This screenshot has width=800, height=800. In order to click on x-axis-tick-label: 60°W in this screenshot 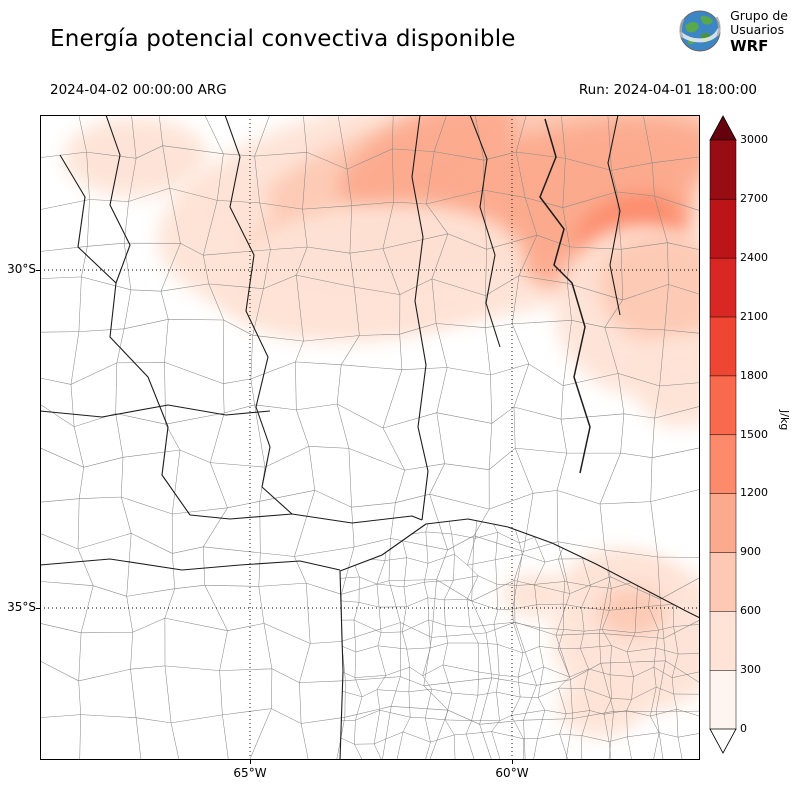, I will do `click(512, 773)`.